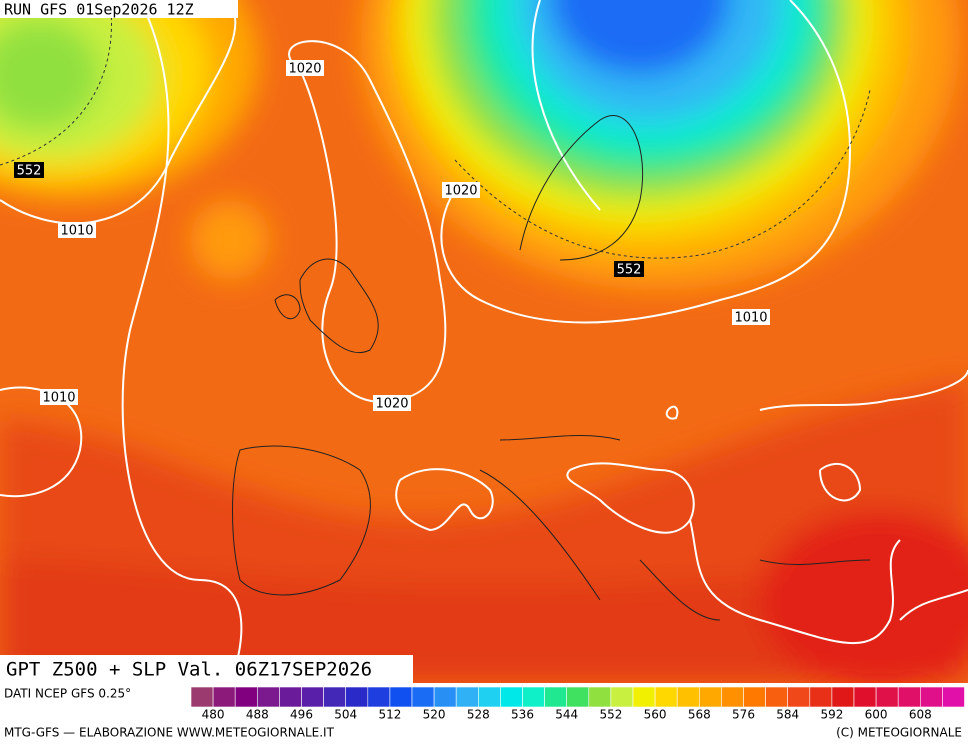  What do you see at coordinates (301, 715) in the screenshot?
I see `scale-label: 496` at bounding box center [301, 715].